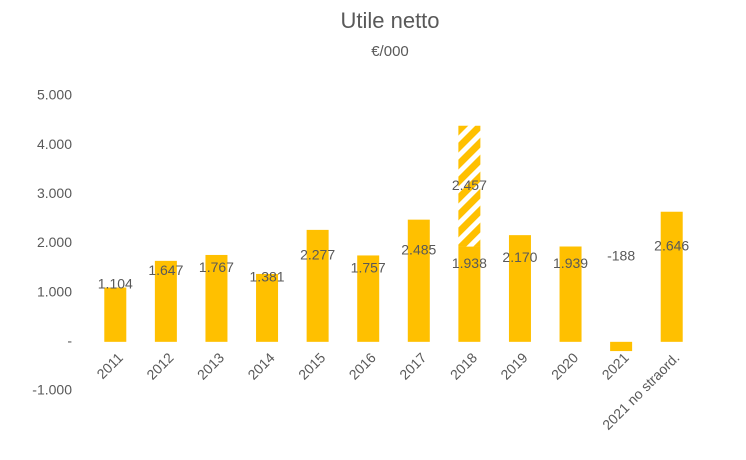 Image resolution: width=746 pixels, height=460 pixels. What do you see at coordinates (54, 193) in the screenshot?
I see `y-tick-label: 3.000` at bounding box center [54, 193].